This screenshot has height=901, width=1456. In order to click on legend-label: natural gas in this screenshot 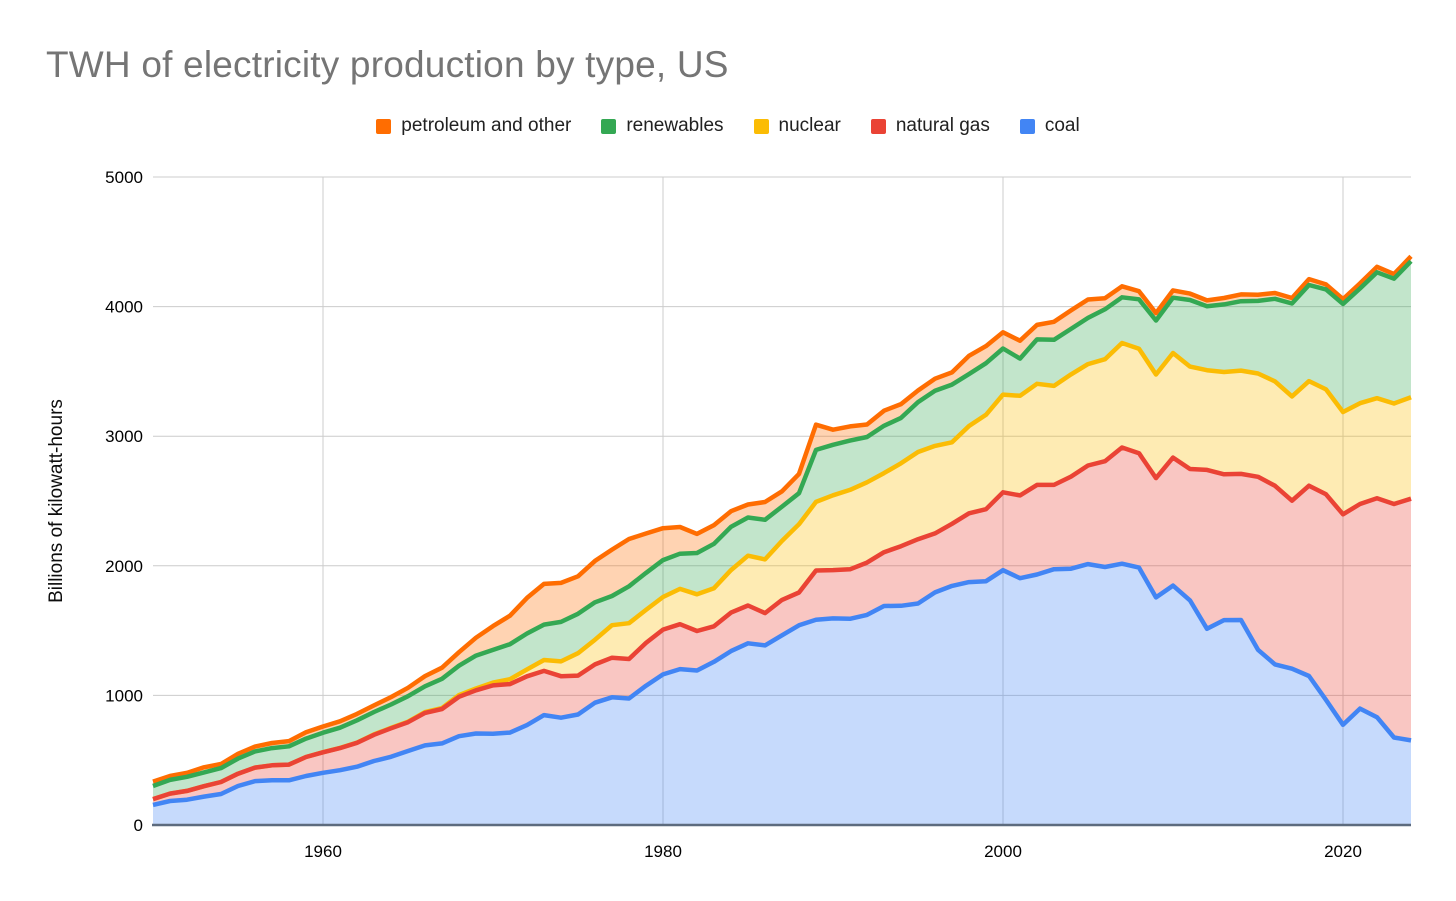, I will do `click(942, 125)`.